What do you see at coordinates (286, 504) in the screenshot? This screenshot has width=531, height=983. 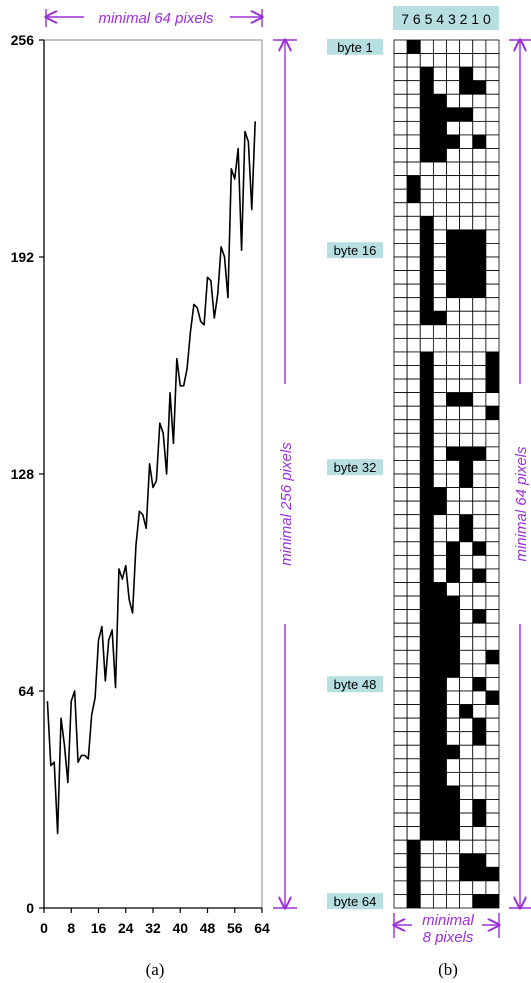 I see `right-annotation-a-text: minimal 256 pixels` at bounding box center [286, 504].